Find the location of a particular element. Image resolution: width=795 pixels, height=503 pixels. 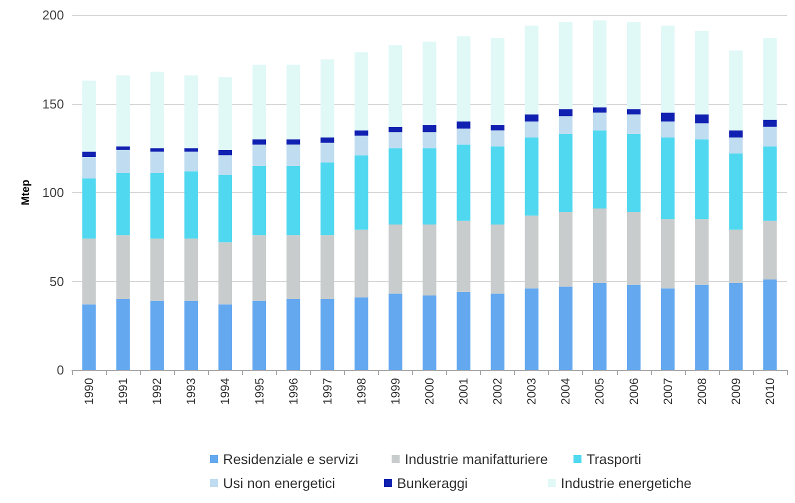

y-tick-label: 150 is located at coordinates (53, 104).